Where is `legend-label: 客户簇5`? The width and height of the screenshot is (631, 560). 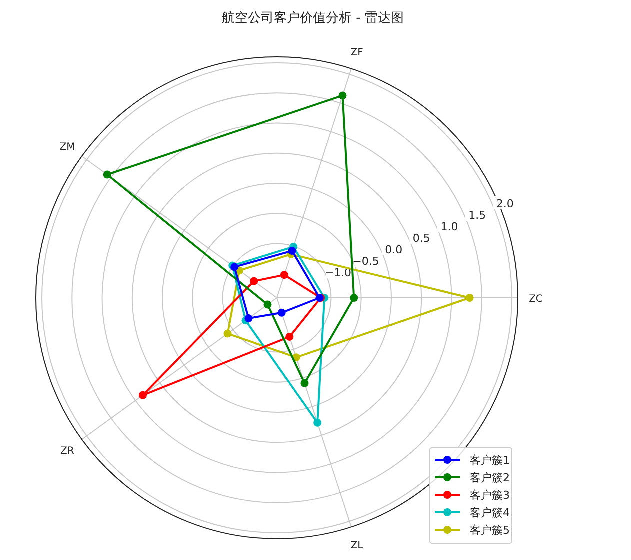
legend-label: 客户簇5 is located at coordinates (490, 530).